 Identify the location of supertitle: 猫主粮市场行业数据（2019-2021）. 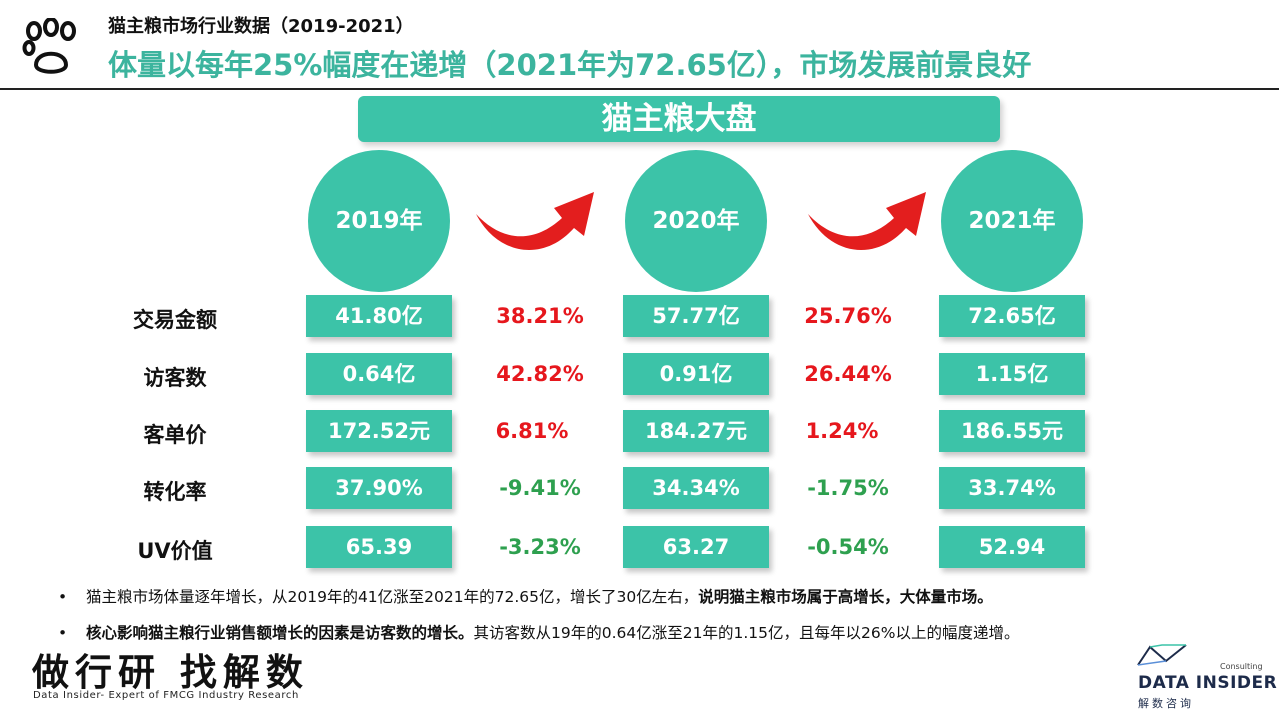
(261, 25).